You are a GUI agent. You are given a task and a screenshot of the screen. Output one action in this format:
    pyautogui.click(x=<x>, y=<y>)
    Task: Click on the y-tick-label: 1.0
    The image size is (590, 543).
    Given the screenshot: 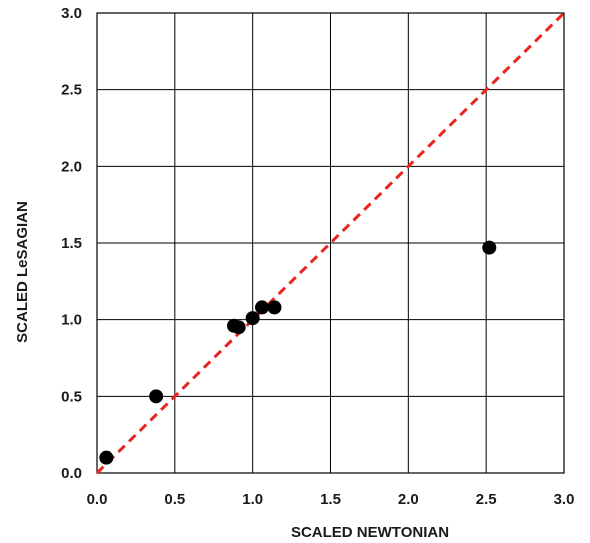 What is the action you would take?
    pyautogui.click(x=71, y=320)
    